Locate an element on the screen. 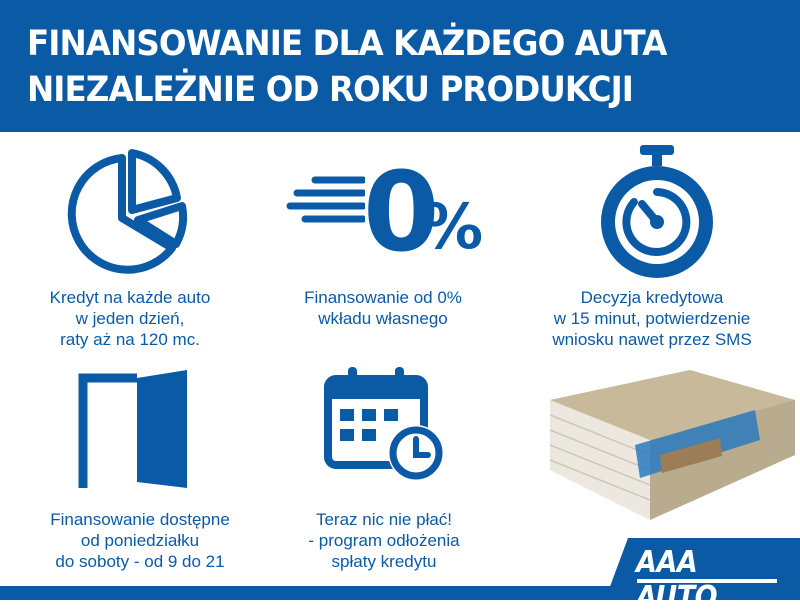  calendar-clock-icon is located at coordinates (384, 424).